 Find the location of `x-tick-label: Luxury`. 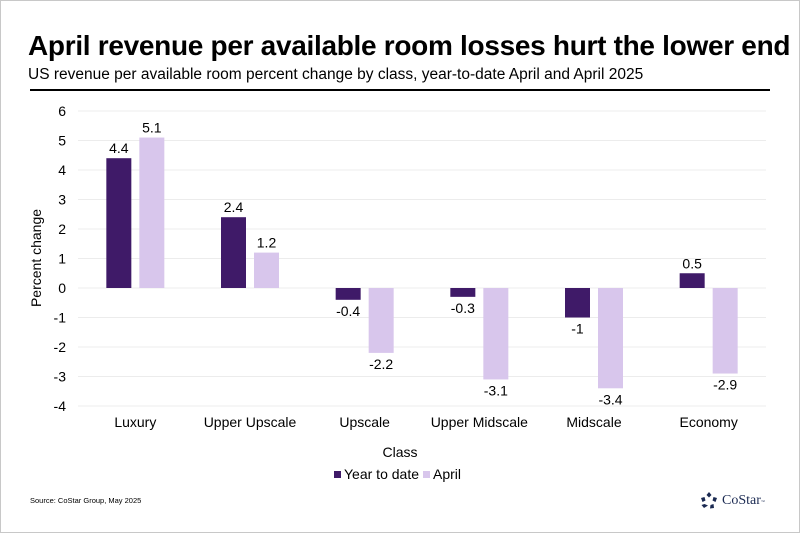

x-tick-label: Luxury is located at coordinates (135, 422).